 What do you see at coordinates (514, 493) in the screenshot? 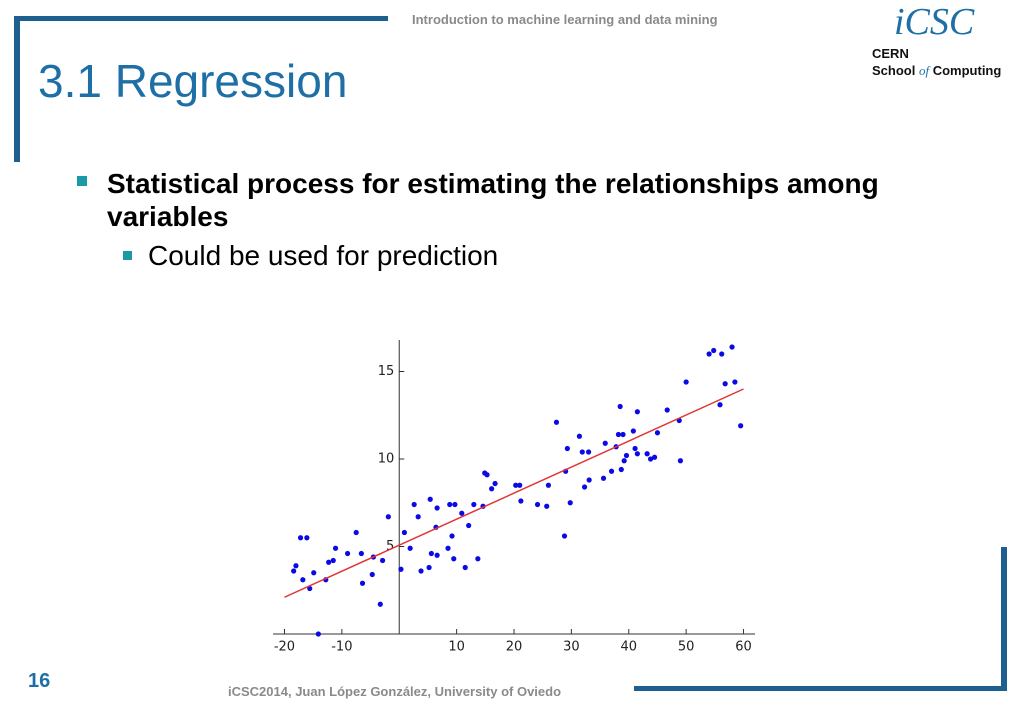
I see `fit-line` at bounding box center [514, 493].